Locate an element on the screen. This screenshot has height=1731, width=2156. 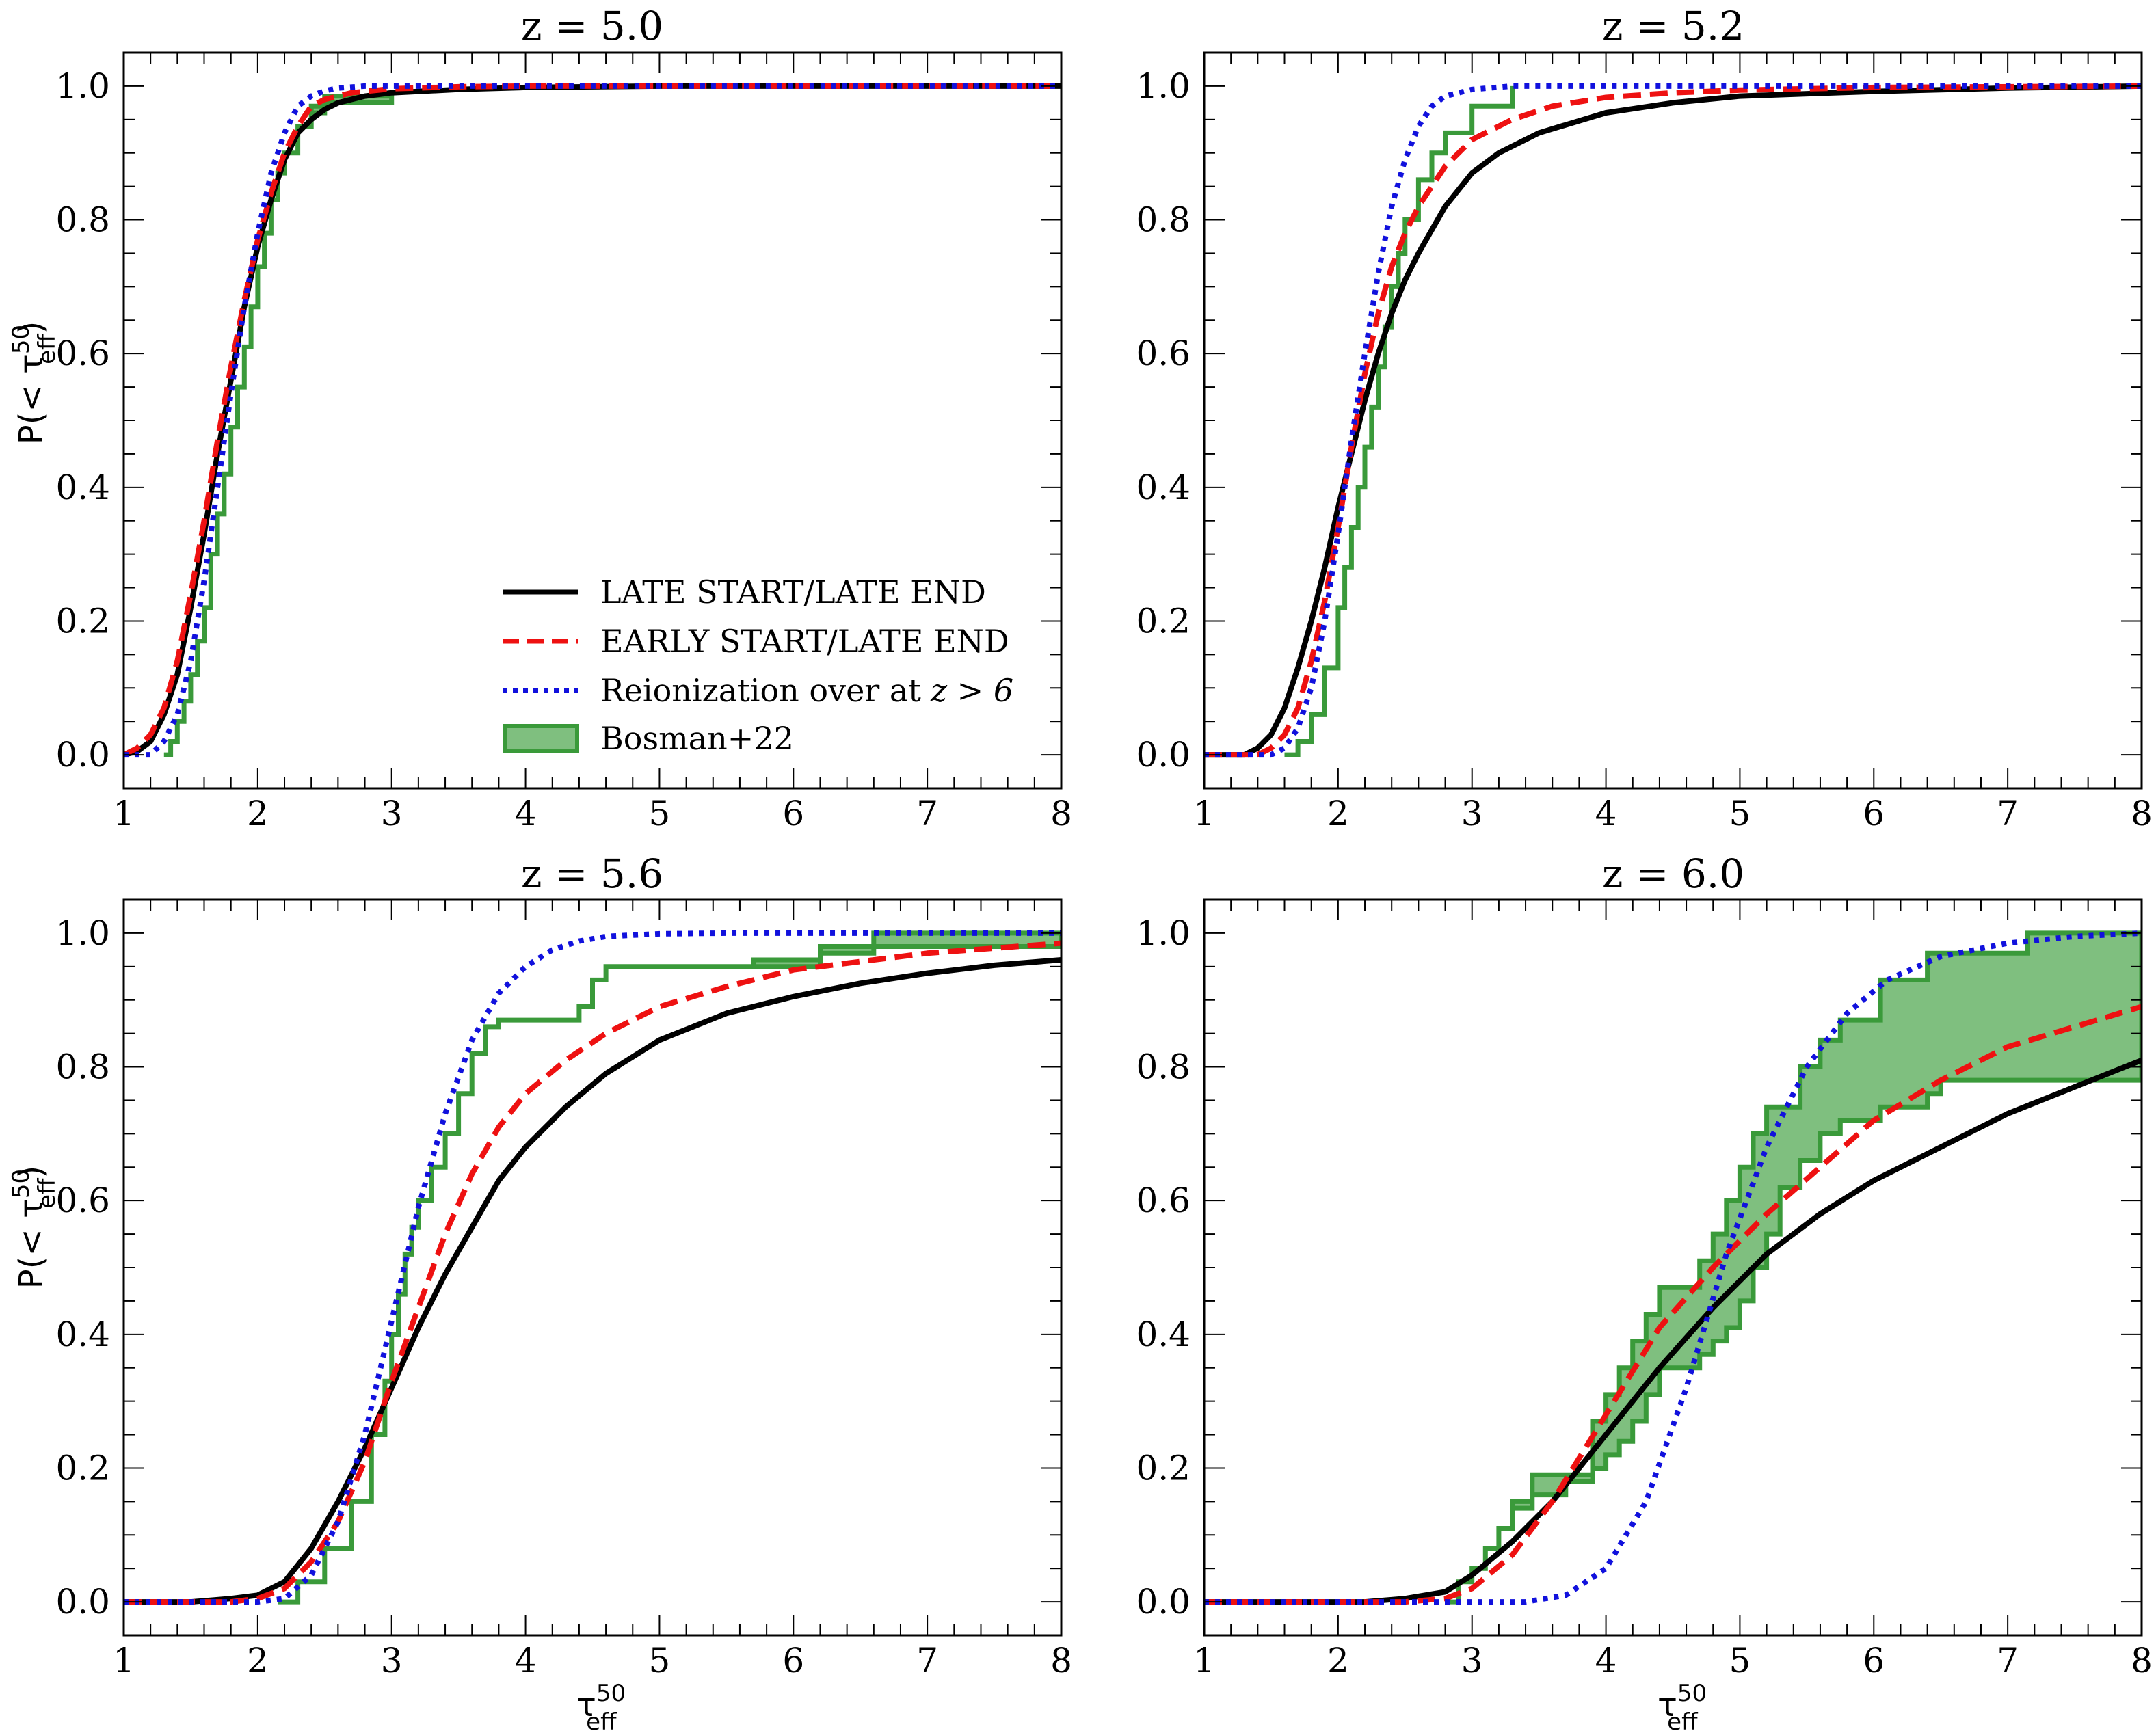
legend-label-early: EARLY START/LATE END is located at coordinates (805, 641).